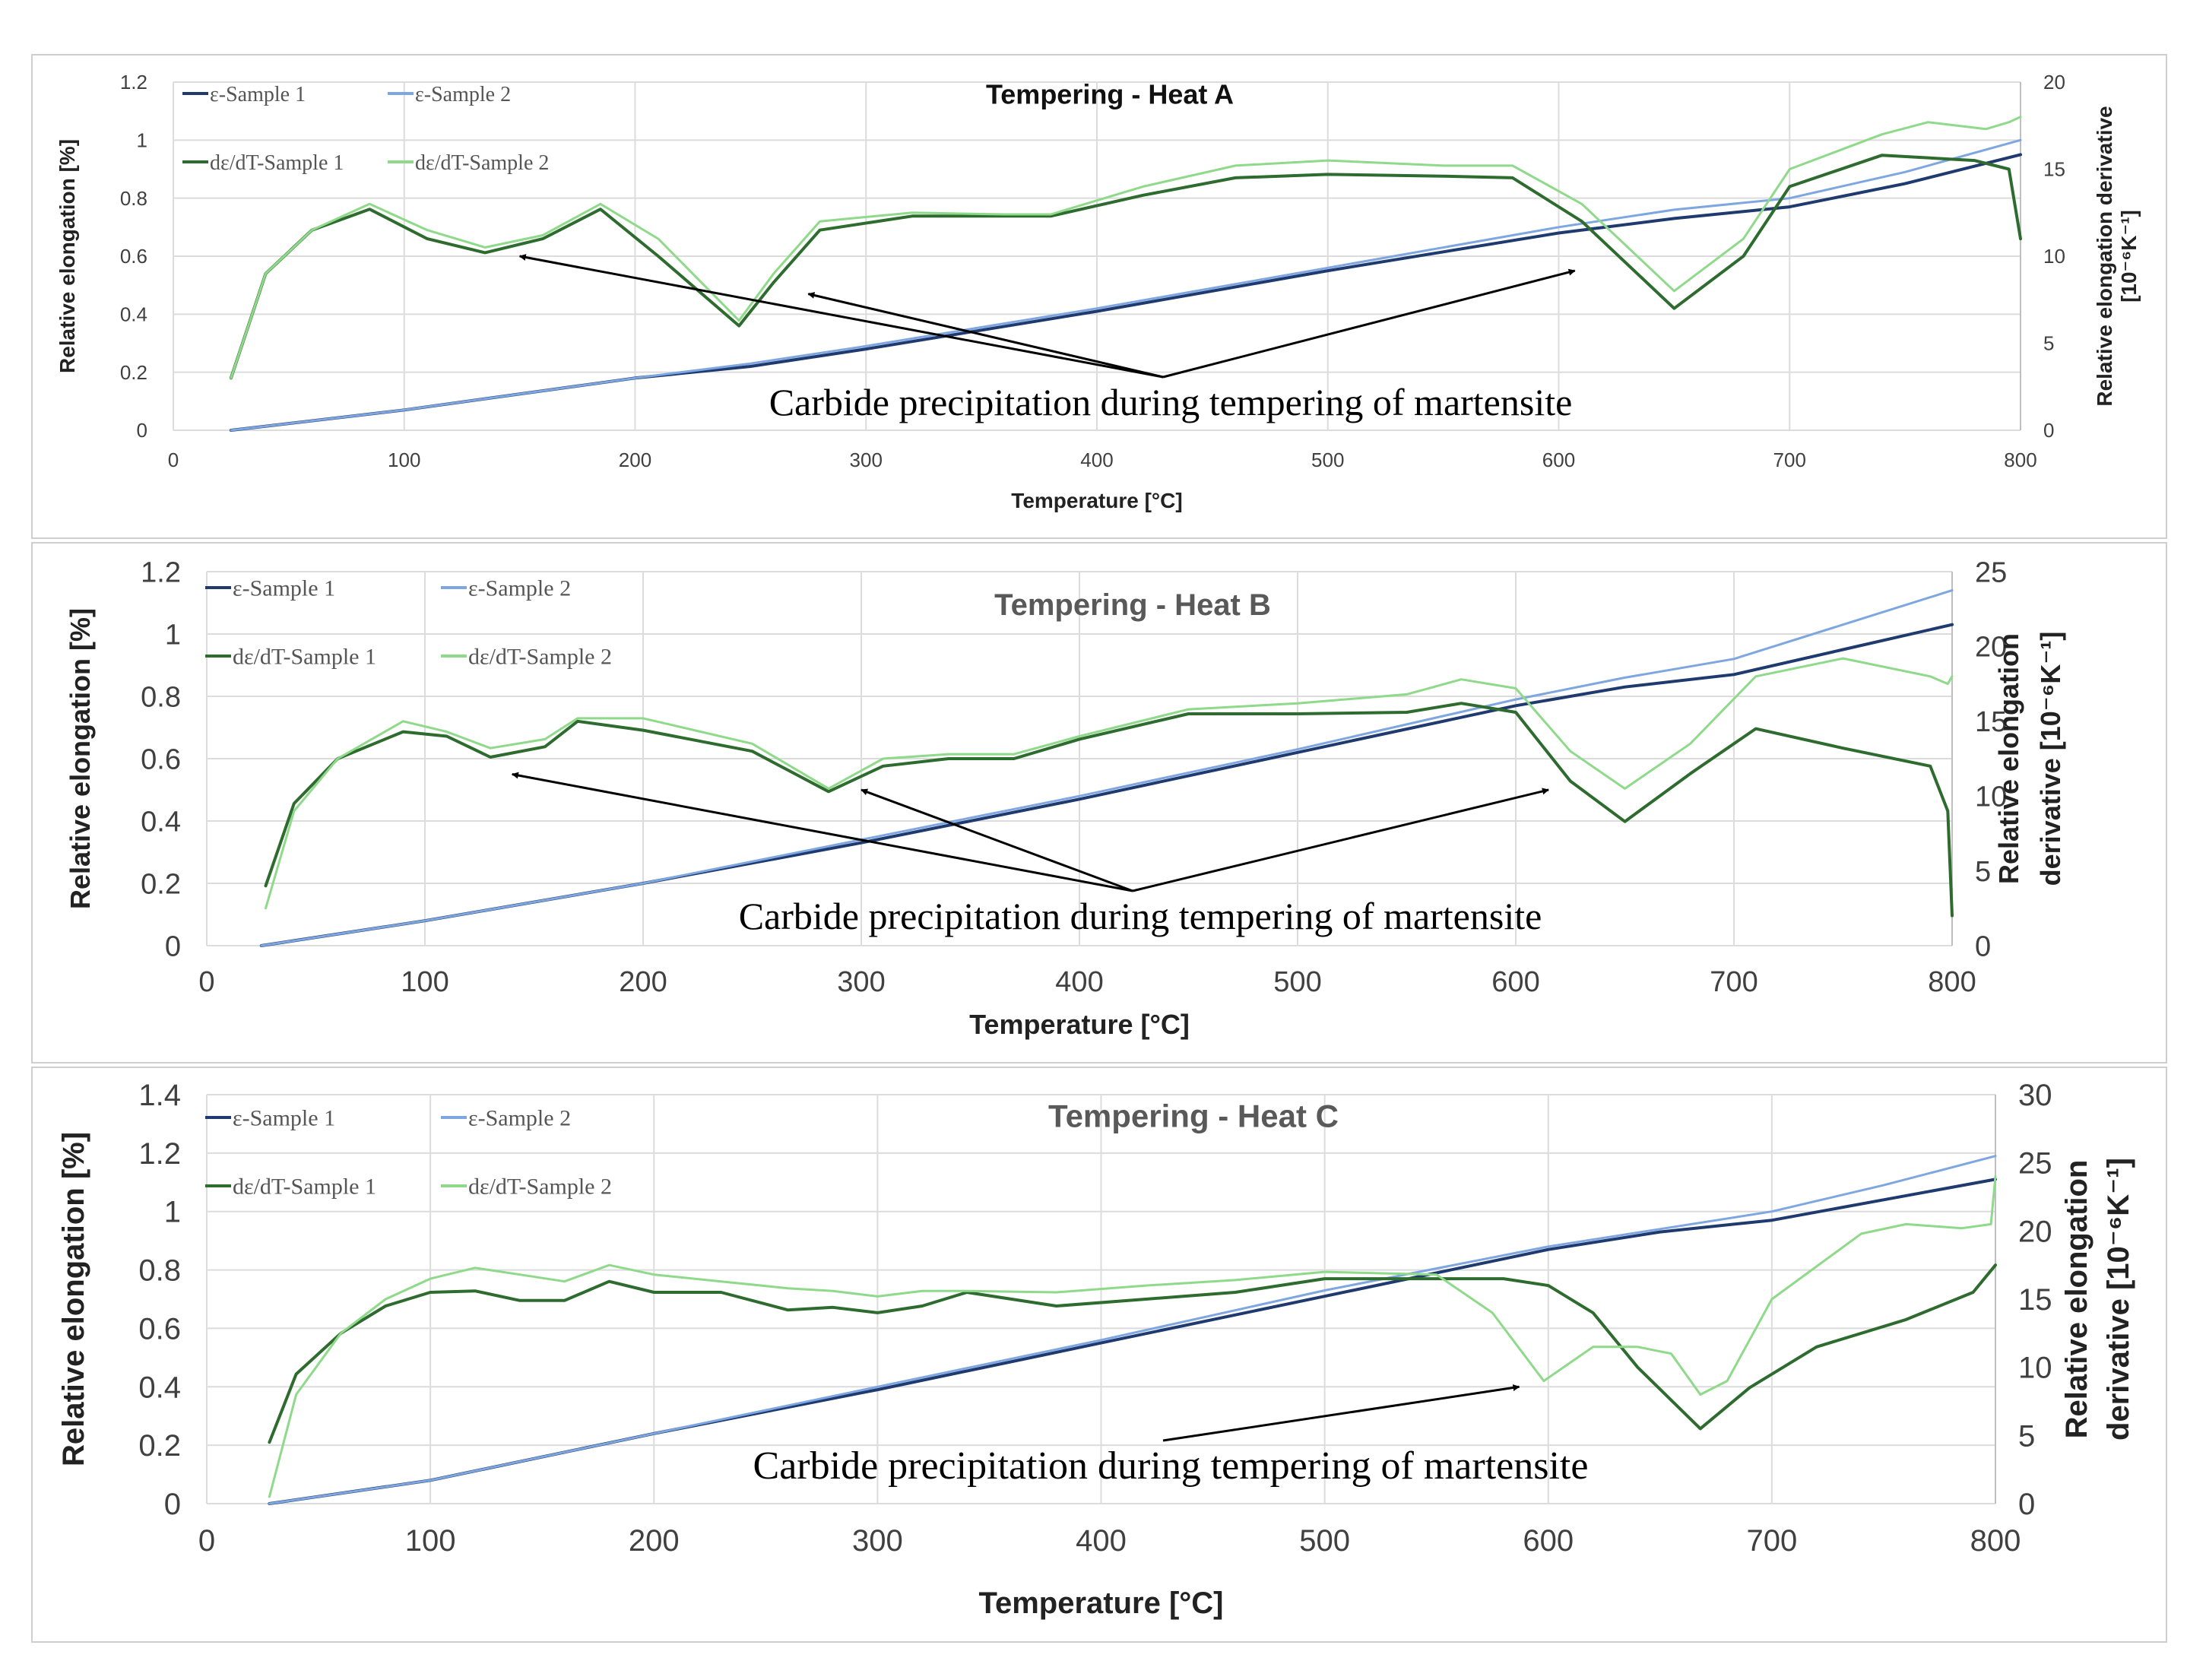 This screenshot has width=2206, height=1680. What do you see at coordinates (159, 1095) in the screenshot?
I see `y-tick-label: 1.4` at bounding box center [159, 1095].